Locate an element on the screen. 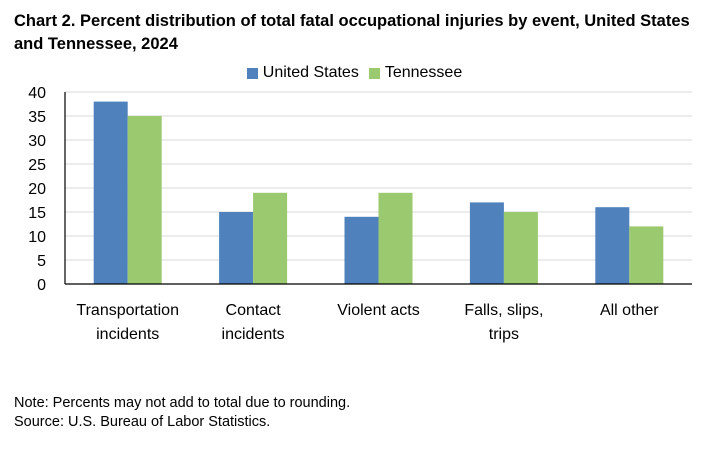 This screenshot has height=449, width=709. x-tick-label: trips is located at coordinates (504, 334).